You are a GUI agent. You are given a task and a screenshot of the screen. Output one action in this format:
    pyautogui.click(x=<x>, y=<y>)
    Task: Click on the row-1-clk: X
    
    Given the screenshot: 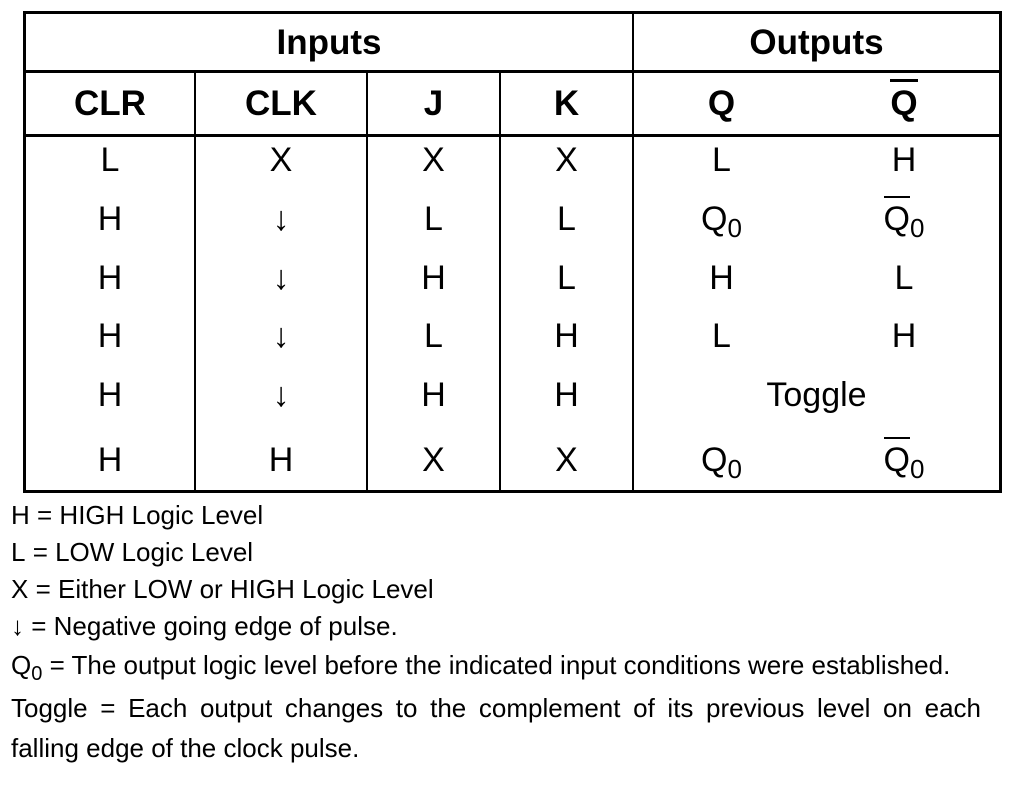 What is the action you would take?
    pyautogui.click(x=281, y=160)
    